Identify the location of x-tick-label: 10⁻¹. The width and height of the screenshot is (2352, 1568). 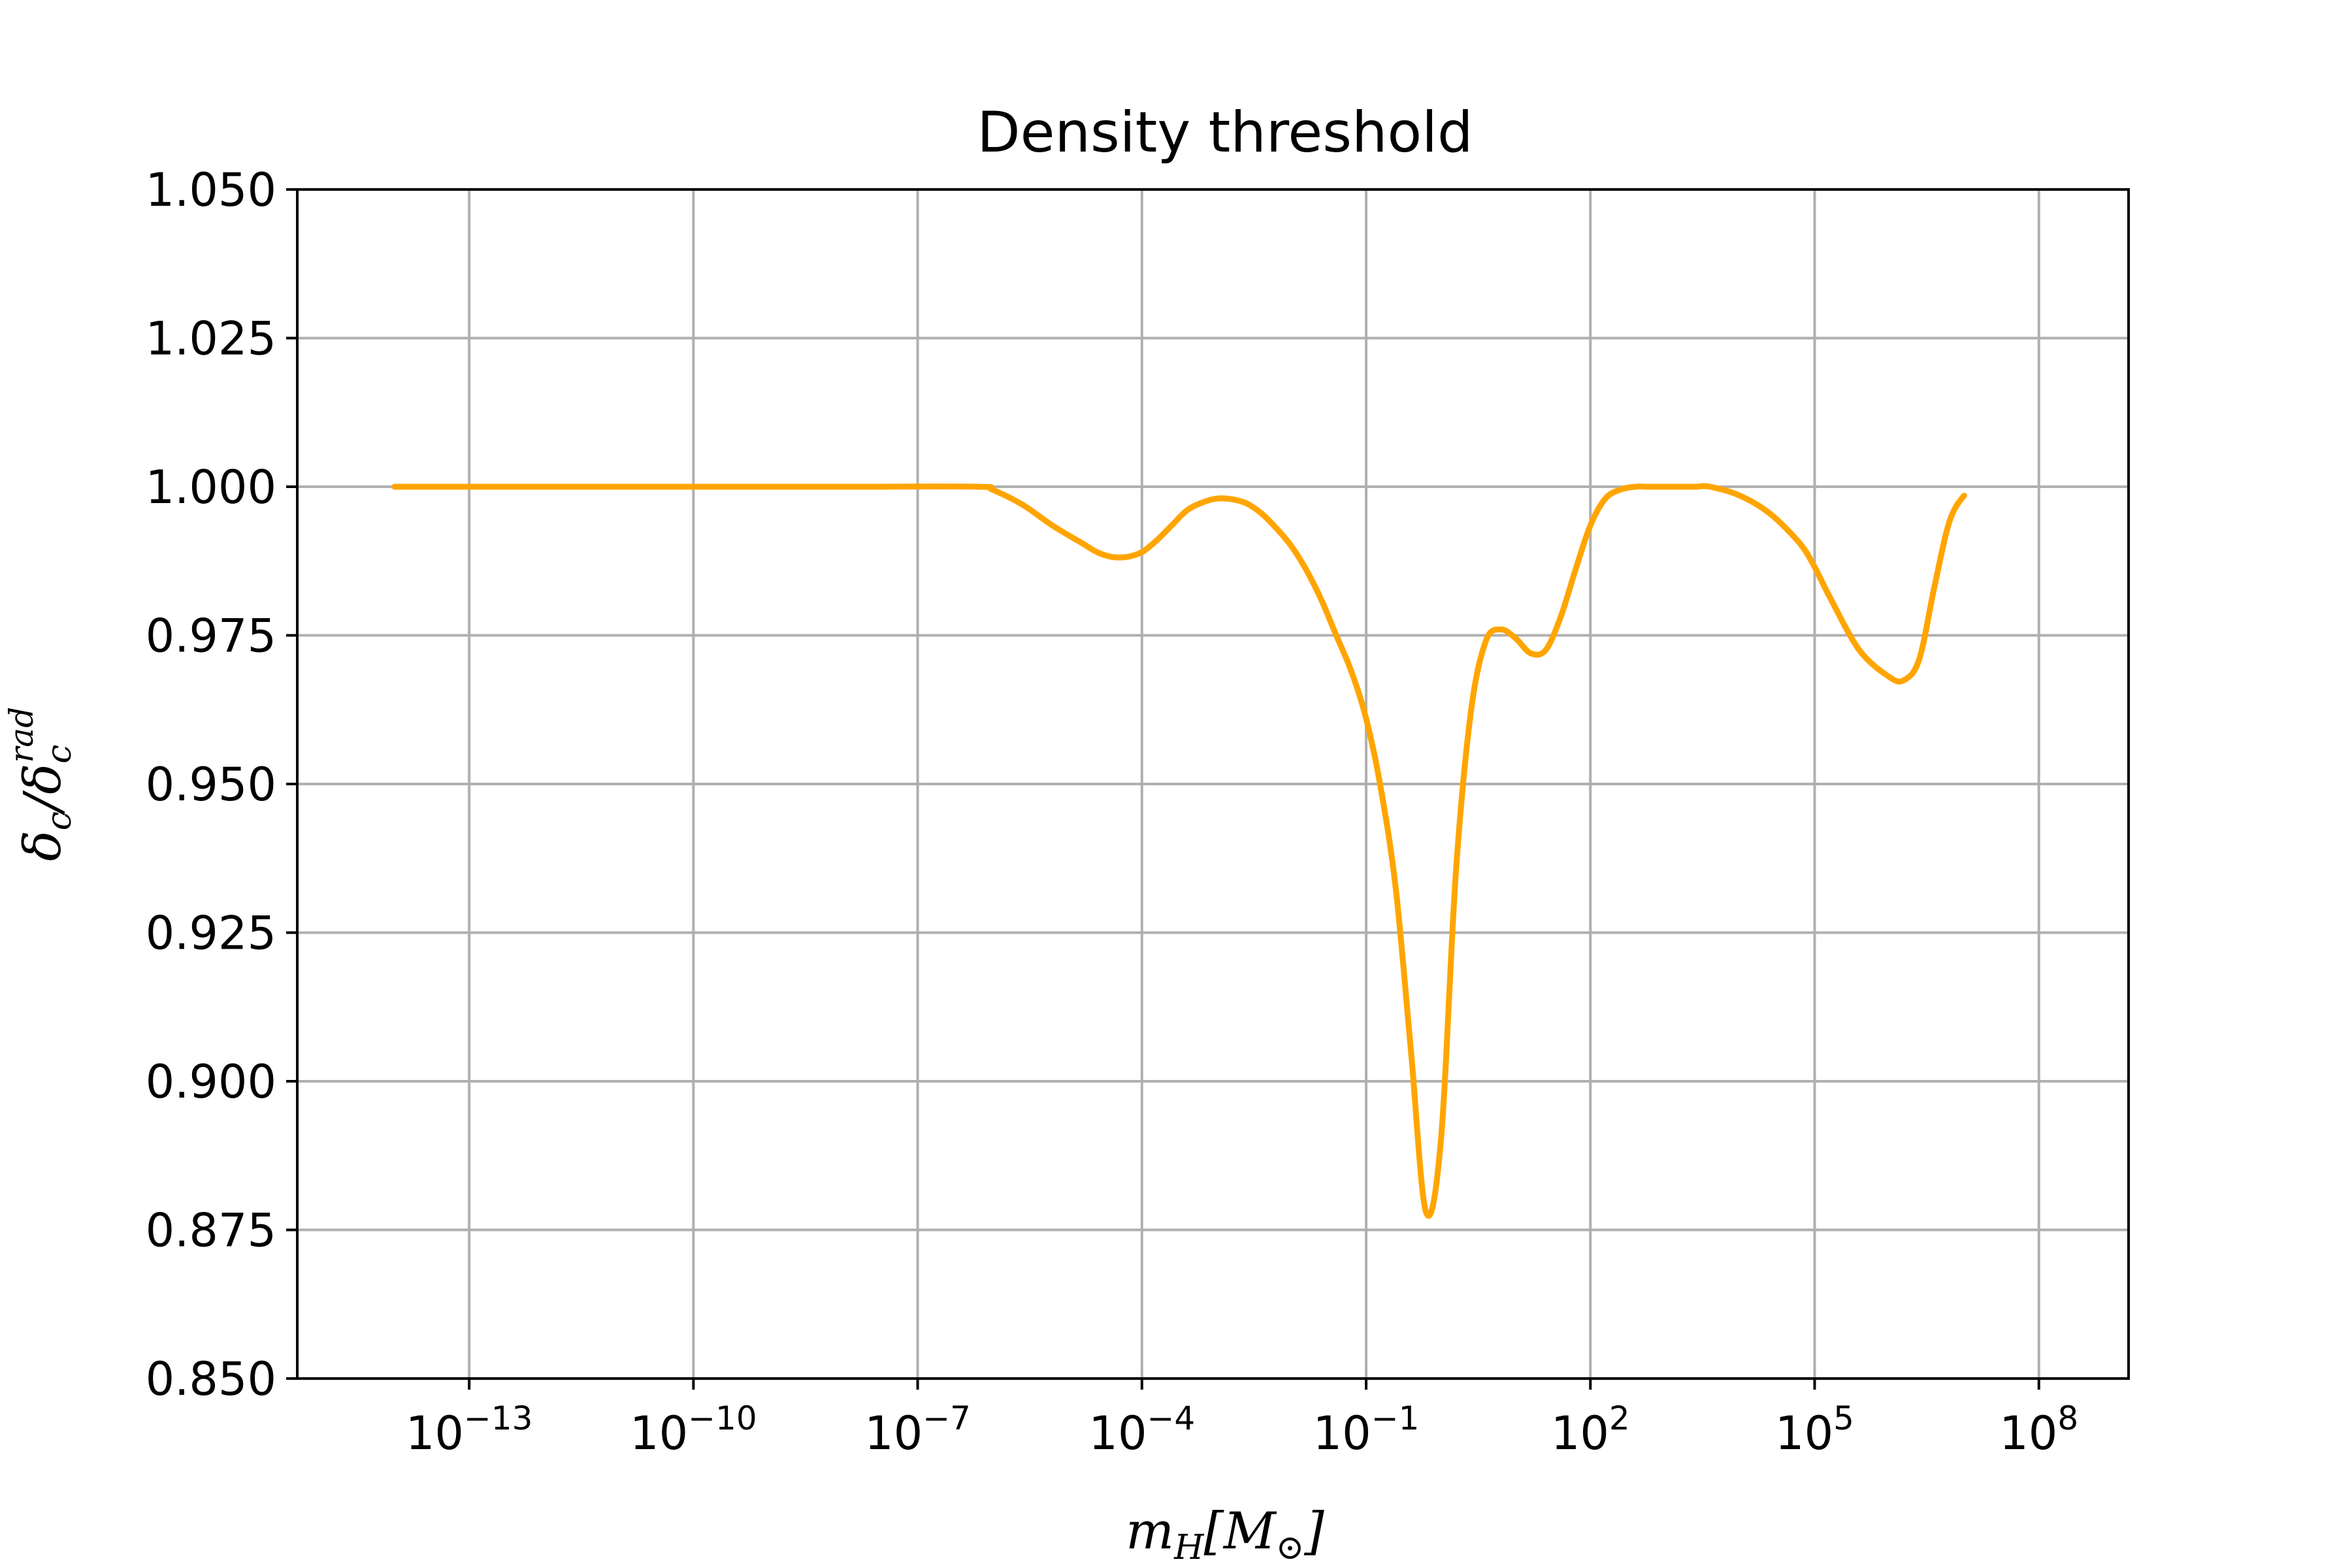
(1366, 1429).